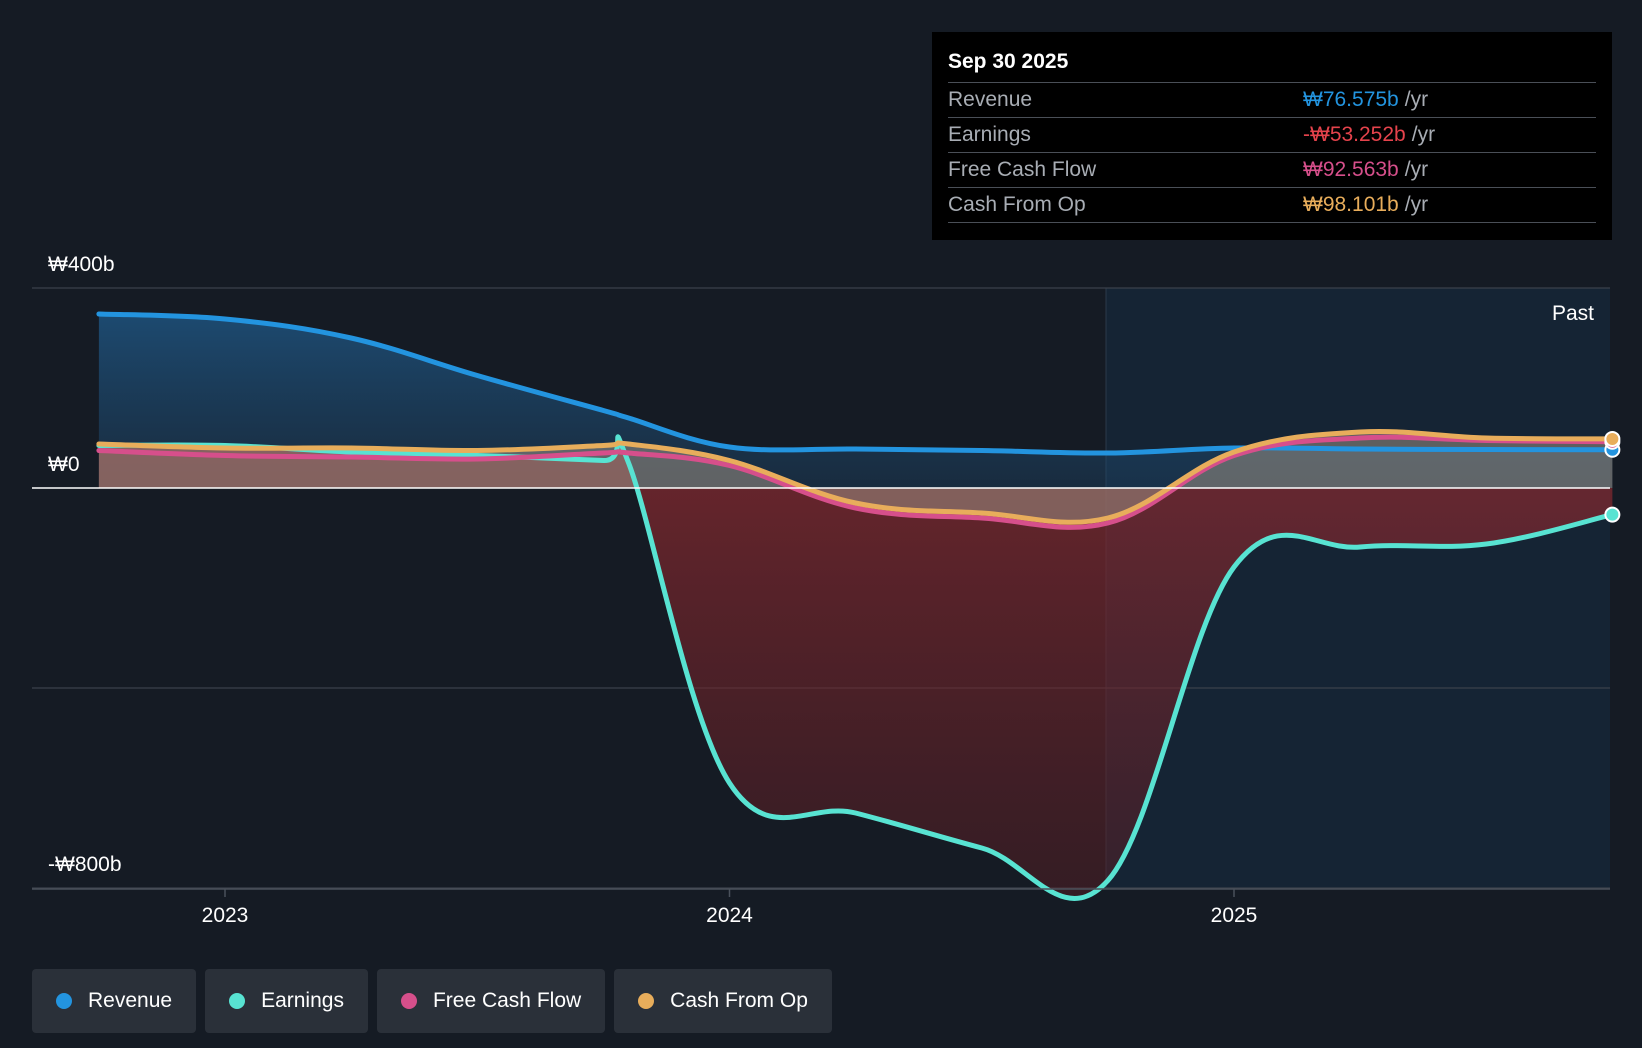  Describe the element at coordinates (81, 264) in the screenshot. I see `y-axis-label: ₩400b` at that location.